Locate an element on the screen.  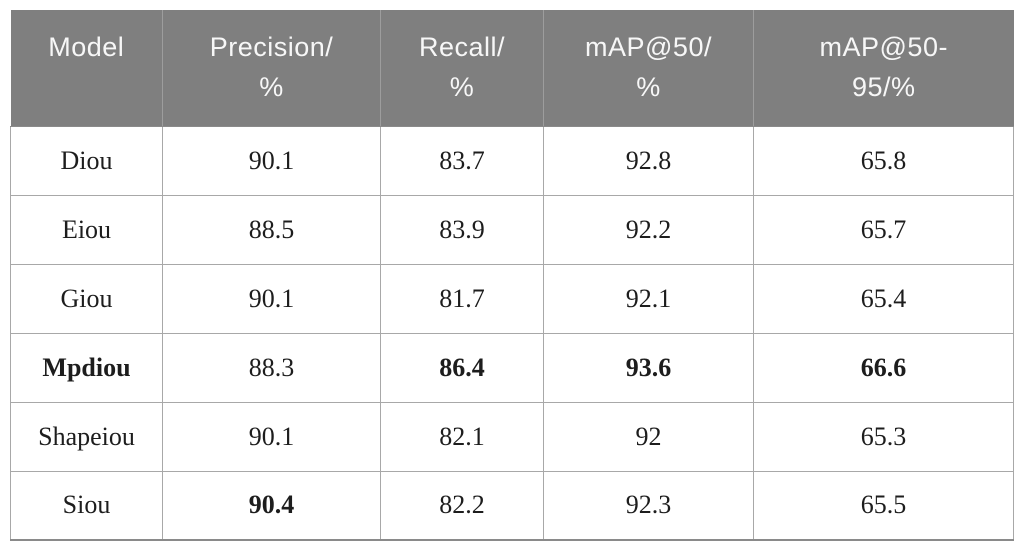
col-header-map50: mAP@50/ % is located at coordinates (648, 68).